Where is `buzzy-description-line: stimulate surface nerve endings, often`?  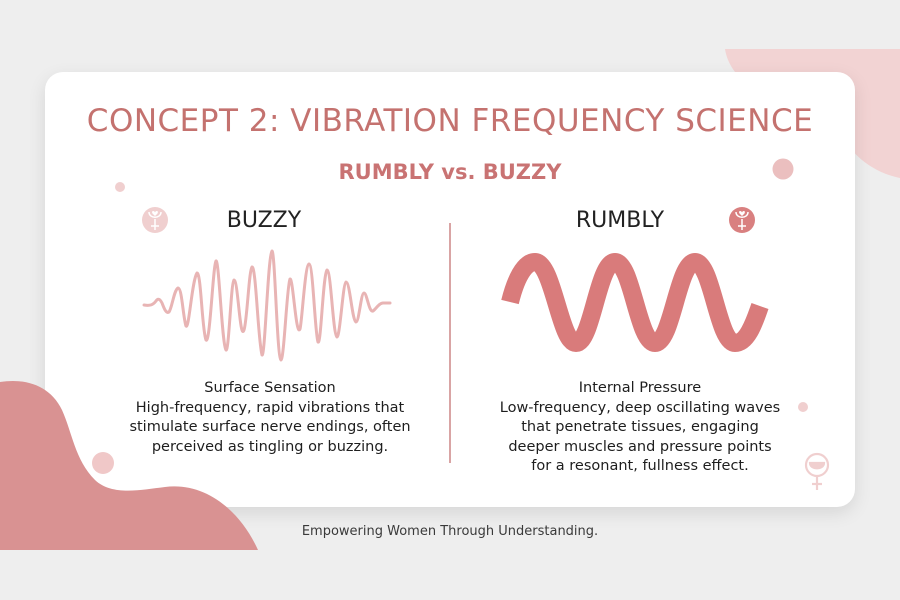
buzzy-description-line: stimulate surface nerve endings, often is located at coordinates (270, 427).